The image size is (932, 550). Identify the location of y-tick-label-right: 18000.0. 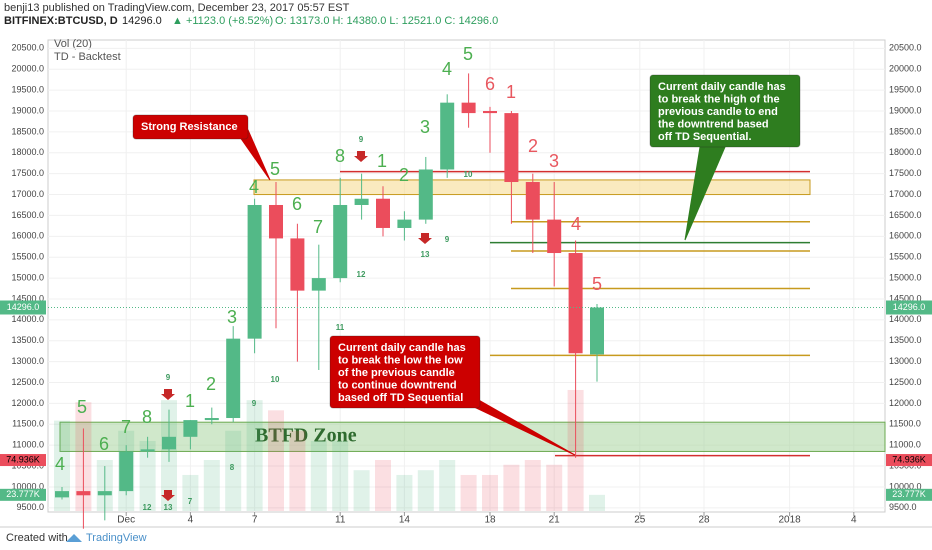
(905, 152).